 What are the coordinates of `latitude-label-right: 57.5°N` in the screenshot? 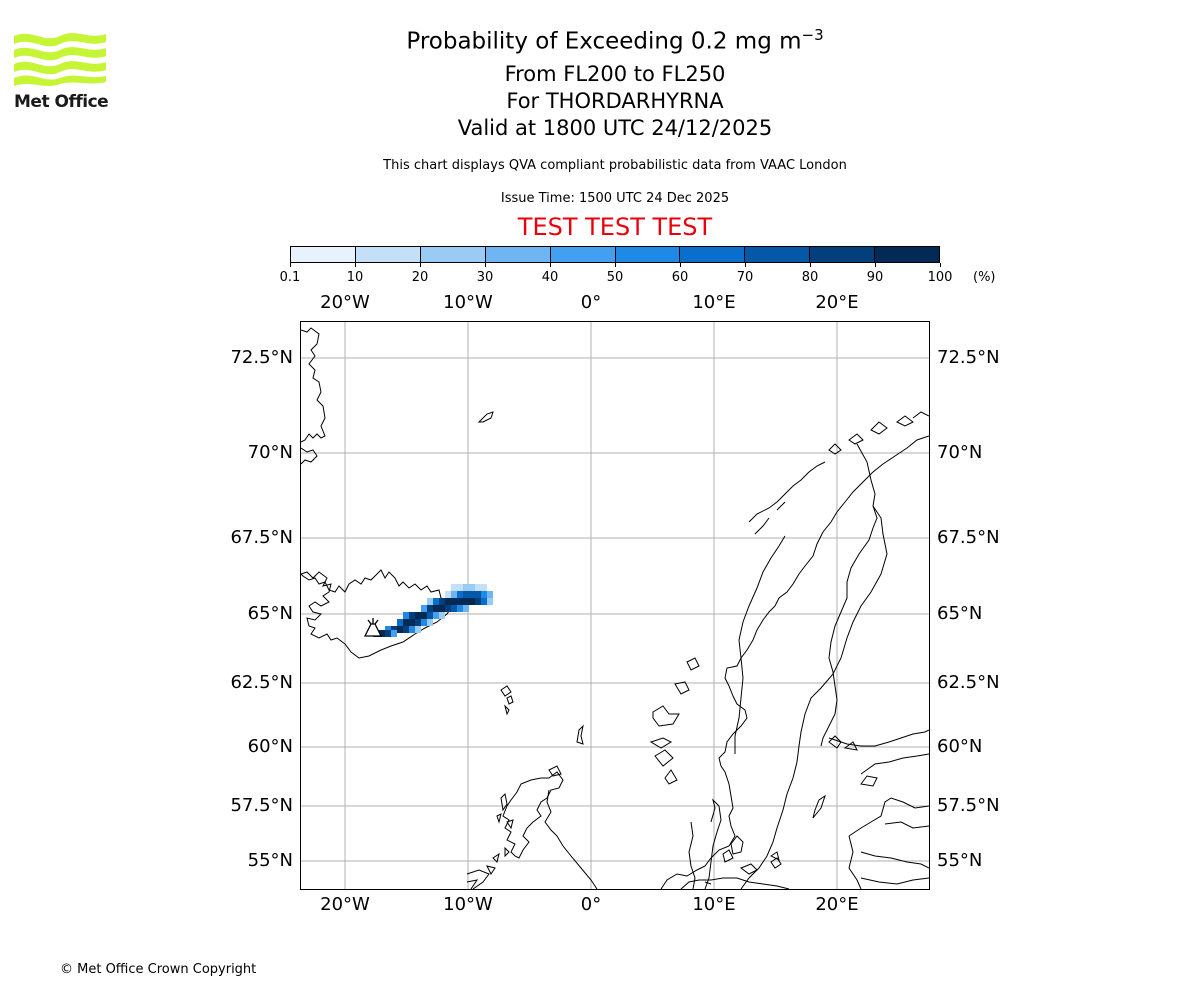 It's located at (968, 805).